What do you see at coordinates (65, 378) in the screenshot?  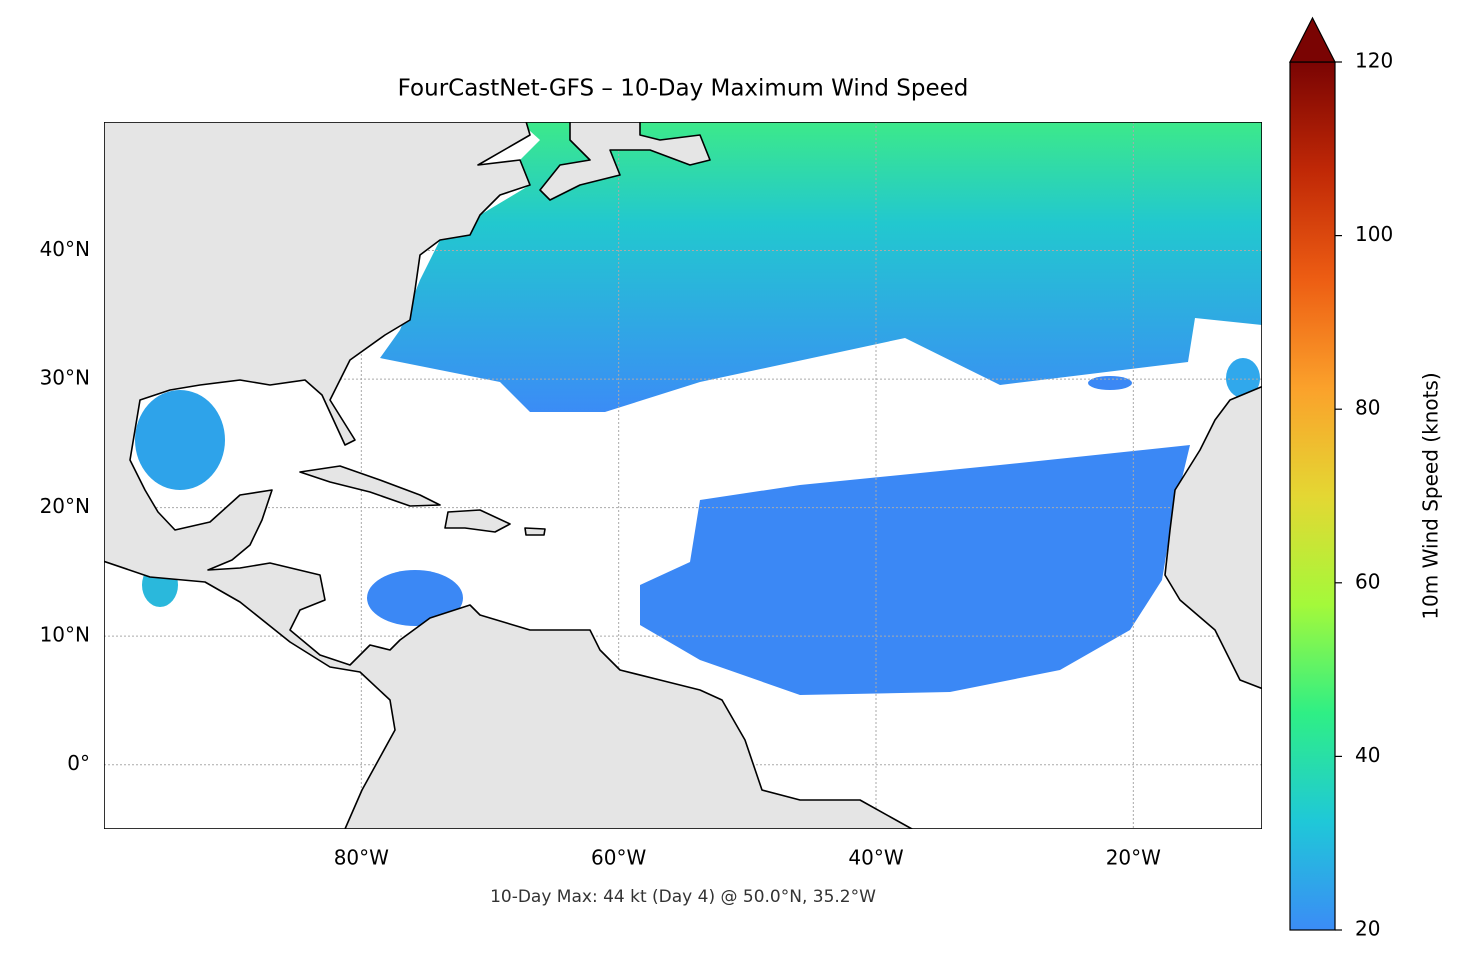 I see `y-tick-label: 30°N` at bounding box center [65, 378].